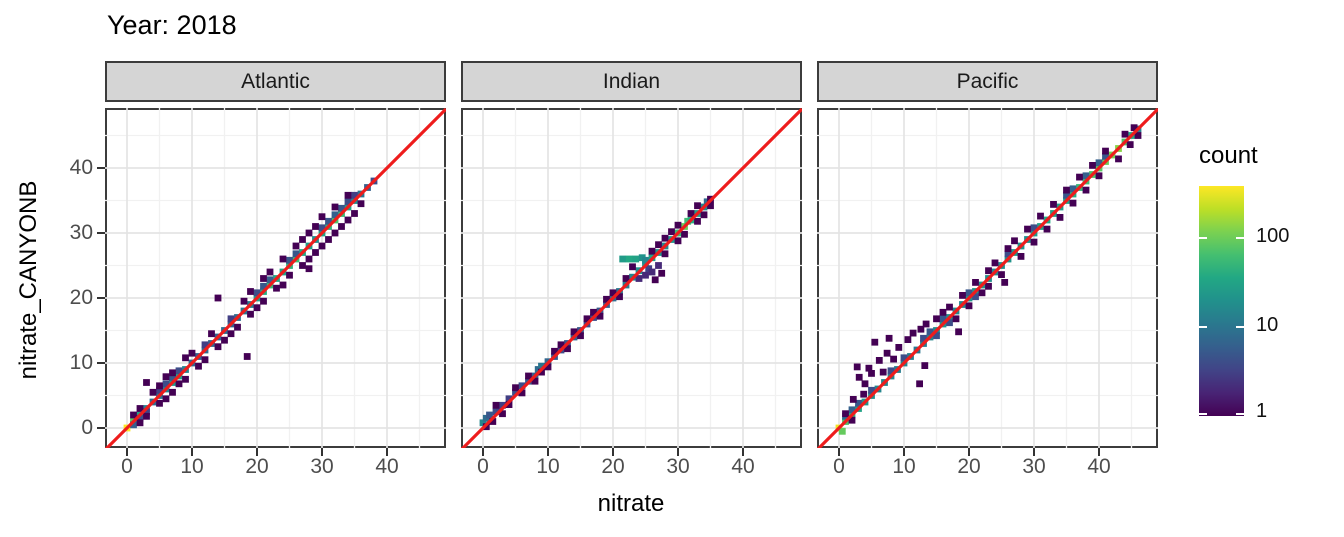  What do you see at coordinates (1267, 325) in the screenshot?
I see `legend-tick-label: 10` at bounding box center [1267, 325].